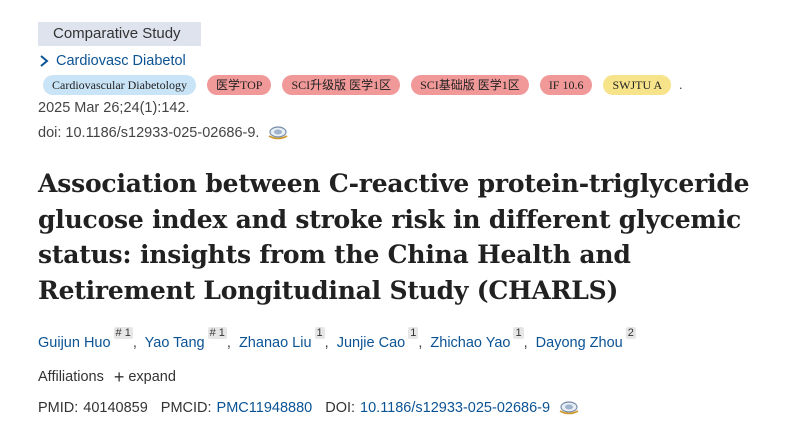 Image resolution: width=785 pixels, height=441 pixels. Describe the element at coordinates (275, 342) in the screenshot. I see `author-link: Zhanao Liu` at that location.